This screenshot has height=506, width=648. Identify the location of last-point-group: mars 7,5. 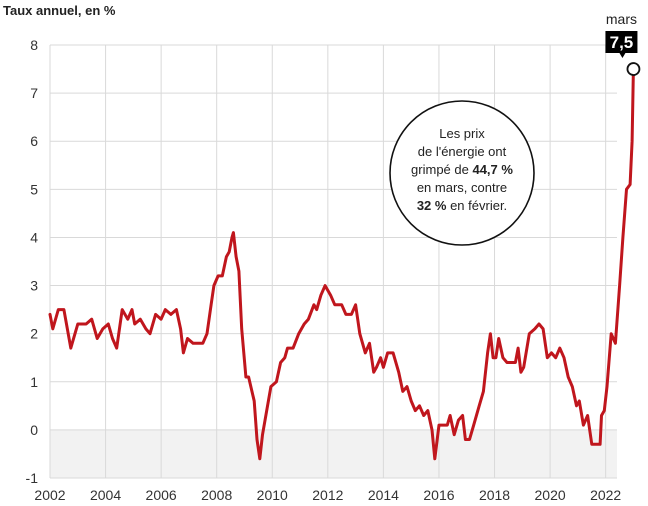
(623, 43).